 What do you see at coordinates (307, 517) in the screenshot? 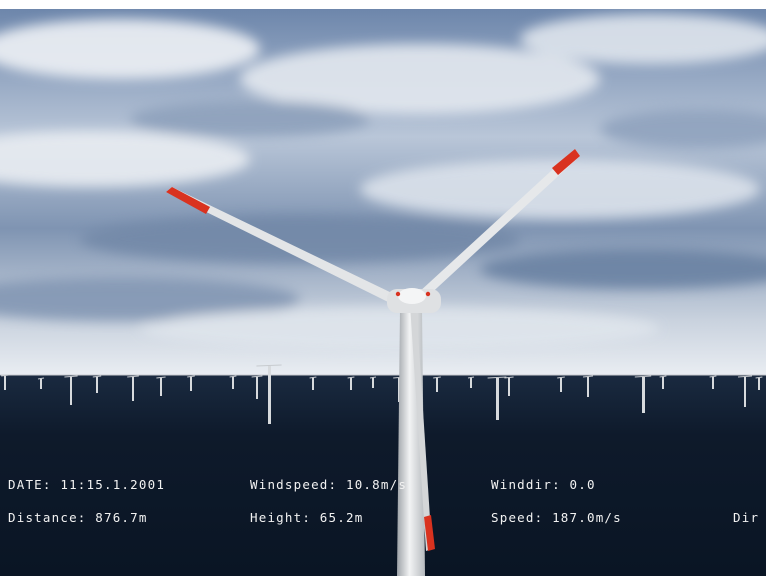
I see `hud-height: Height: 65.2m` at bounding box center [307, 517].